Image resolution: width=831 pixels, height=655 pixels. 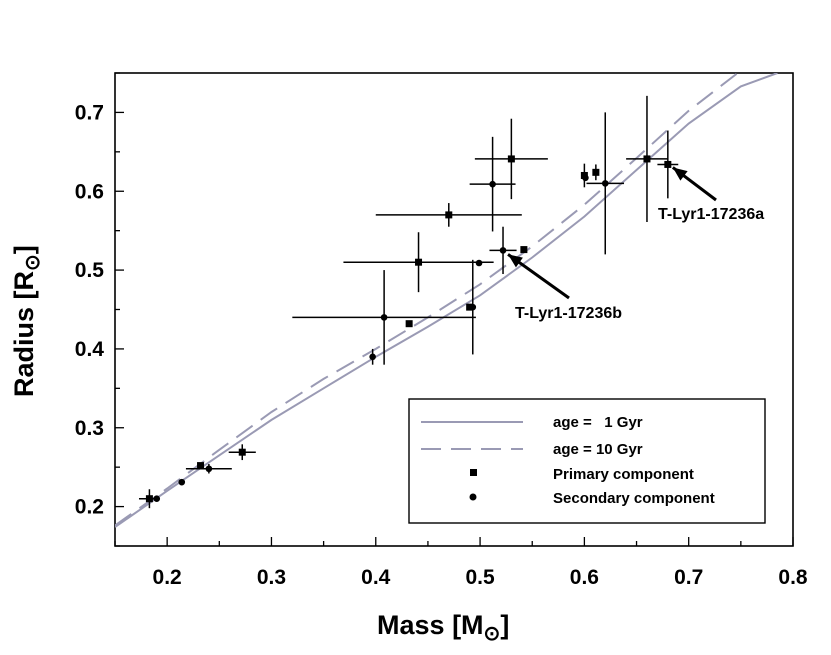 What do you see at coordinates (90, 270) in the screenshot?
I see `y-tick-label: 0.5` at bounding box center [90, 270].